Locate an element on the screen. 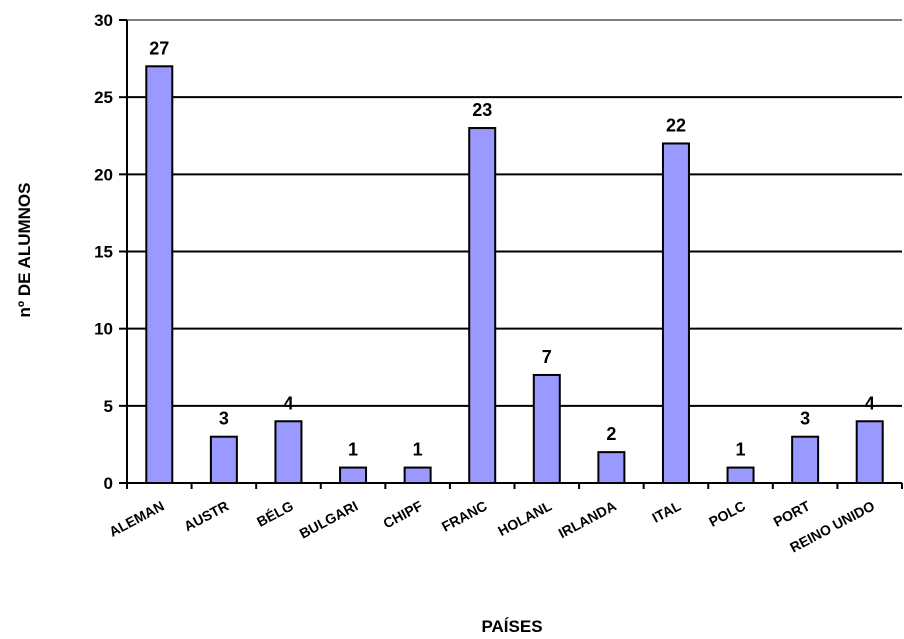 Image resolution: width=904 pixels, height=639 pixels. y-tick-label: 10 is located at coordinates (103, 329).